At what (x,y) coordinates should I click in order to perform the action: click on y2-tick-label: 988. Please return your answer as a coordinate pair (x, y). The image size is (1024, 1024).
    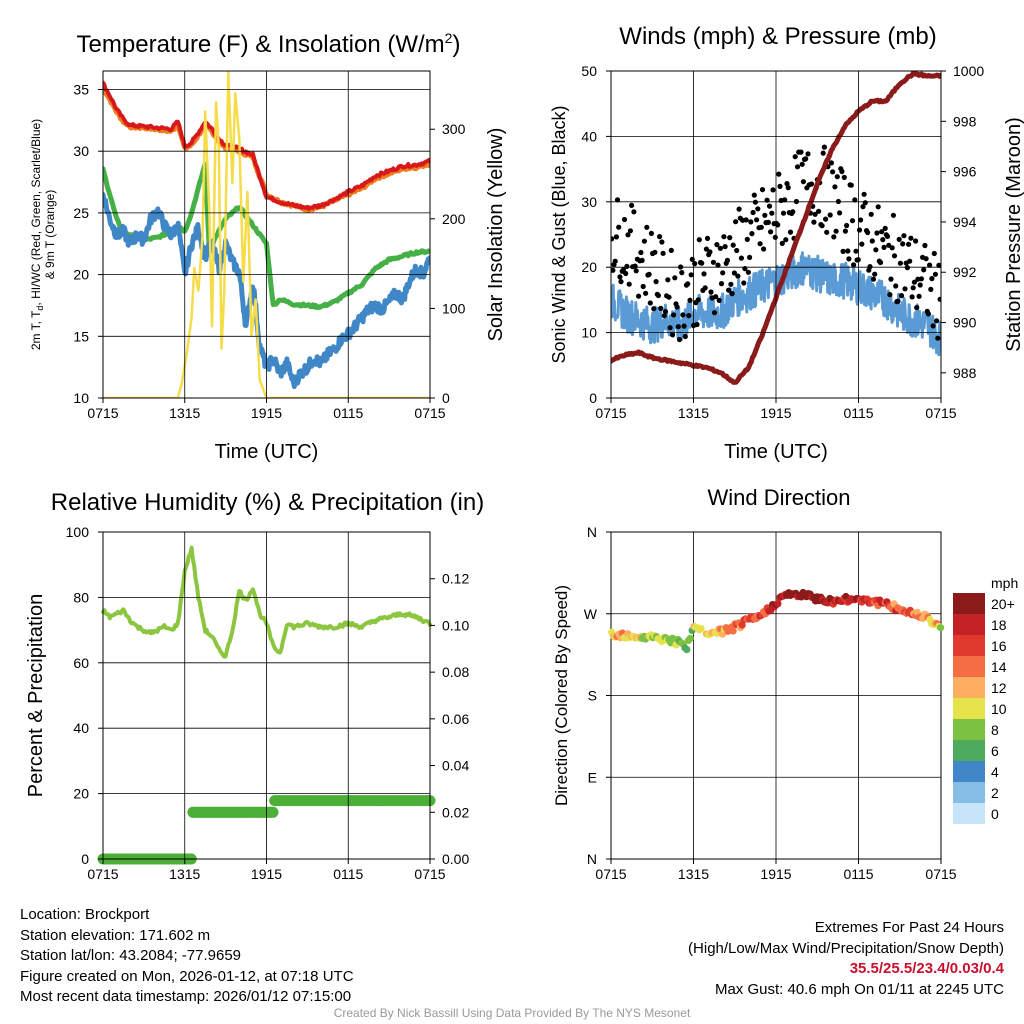
    Looking at the image, I should click on (965, 373).